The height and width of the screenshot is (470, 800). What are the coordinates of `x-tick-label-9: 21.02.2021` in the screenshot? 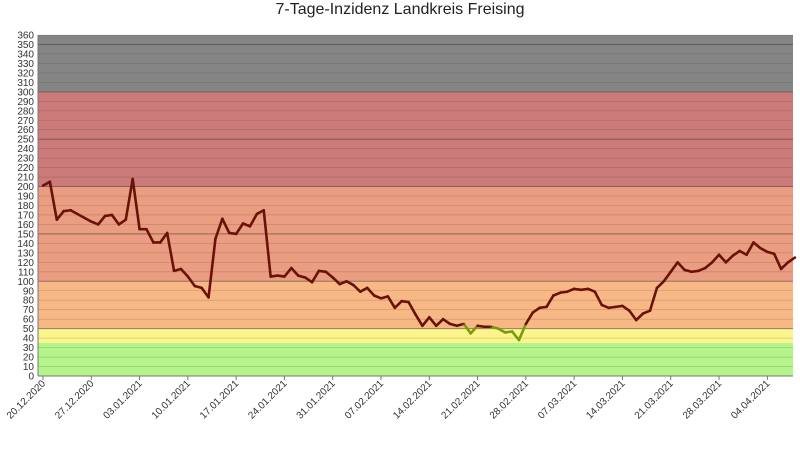 It's located at (461, 399).